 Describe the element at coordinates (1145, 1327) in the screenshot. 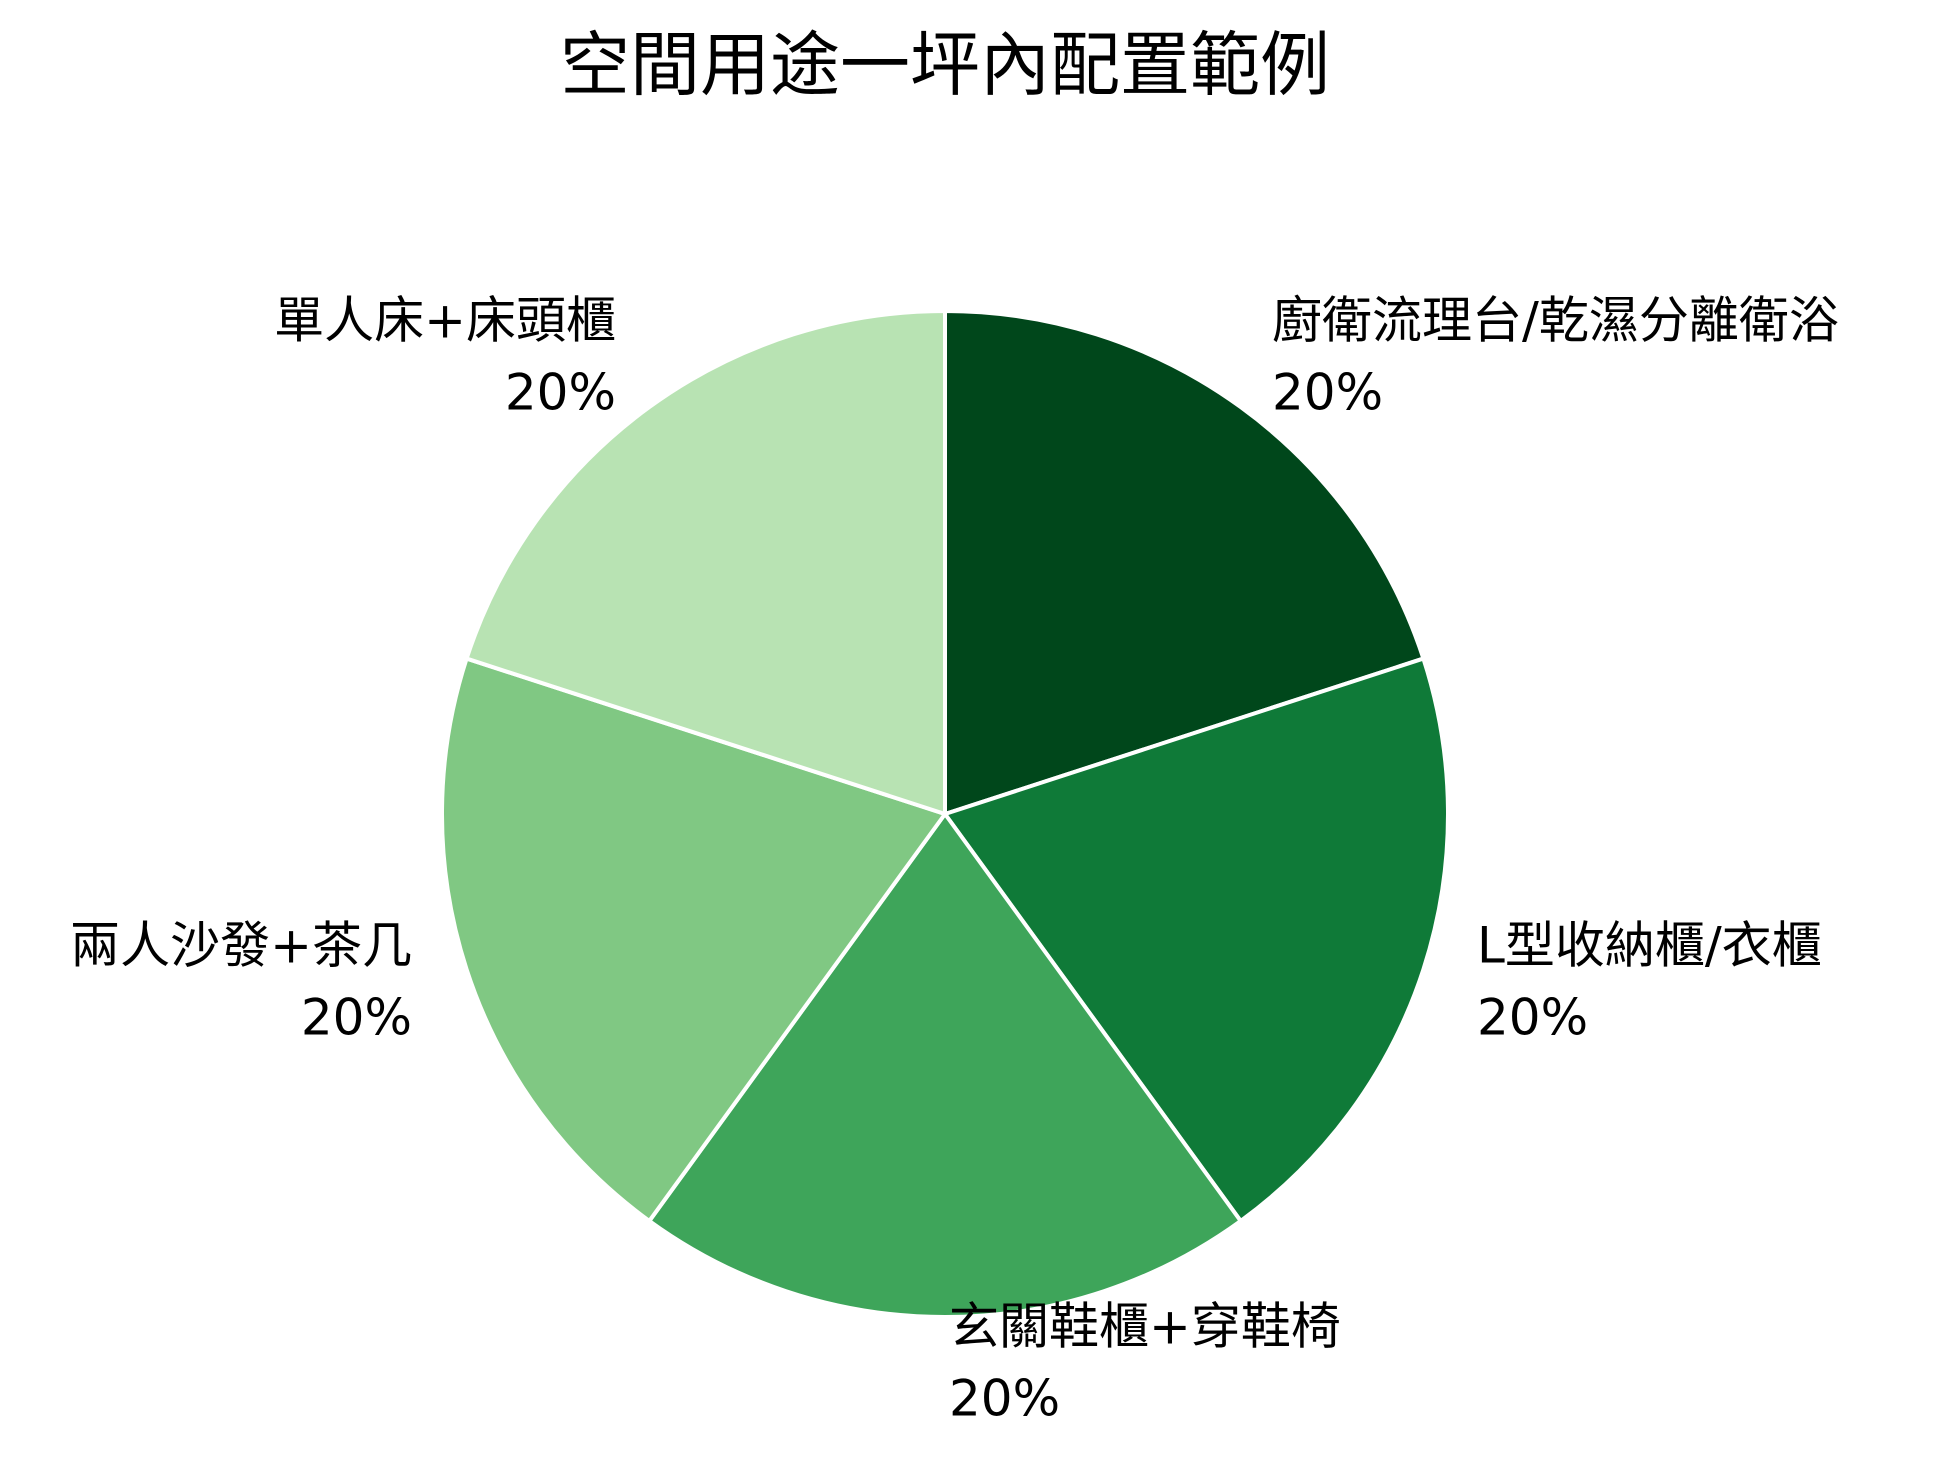

I see `slice-label: 玄關鞋櫃+穿鞋椅` at that location.